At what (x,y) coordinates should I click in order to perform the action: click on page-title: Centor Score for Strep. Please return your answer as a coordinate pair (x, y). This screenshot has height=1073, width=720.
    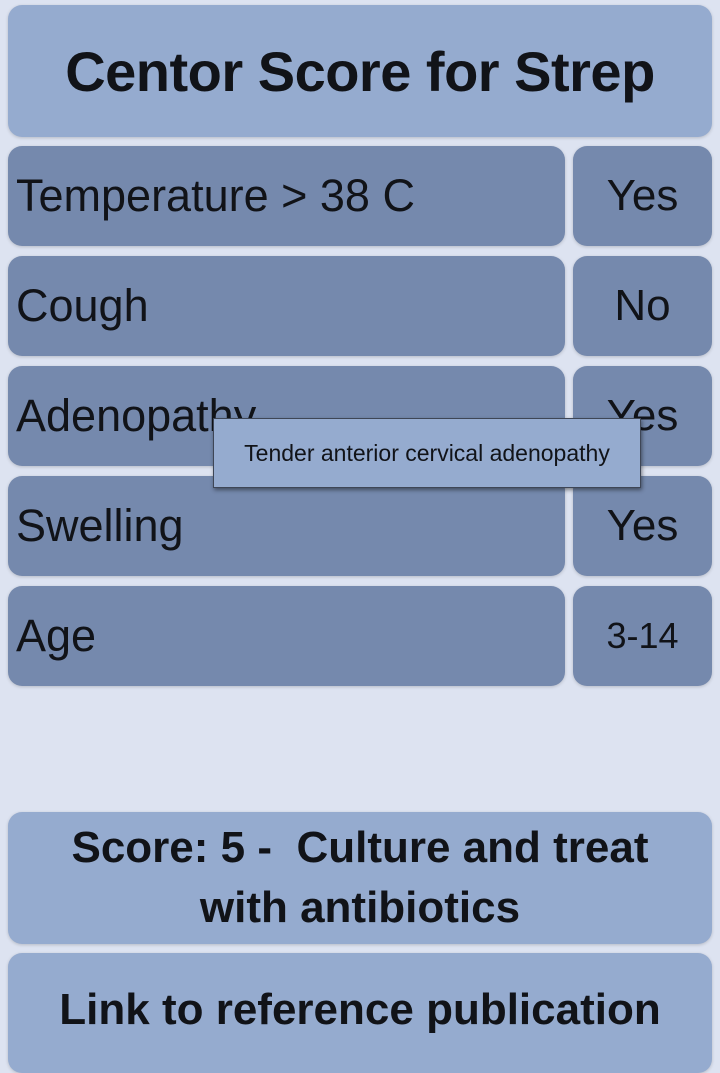
    Looking at the image, I should click on (360, 71).